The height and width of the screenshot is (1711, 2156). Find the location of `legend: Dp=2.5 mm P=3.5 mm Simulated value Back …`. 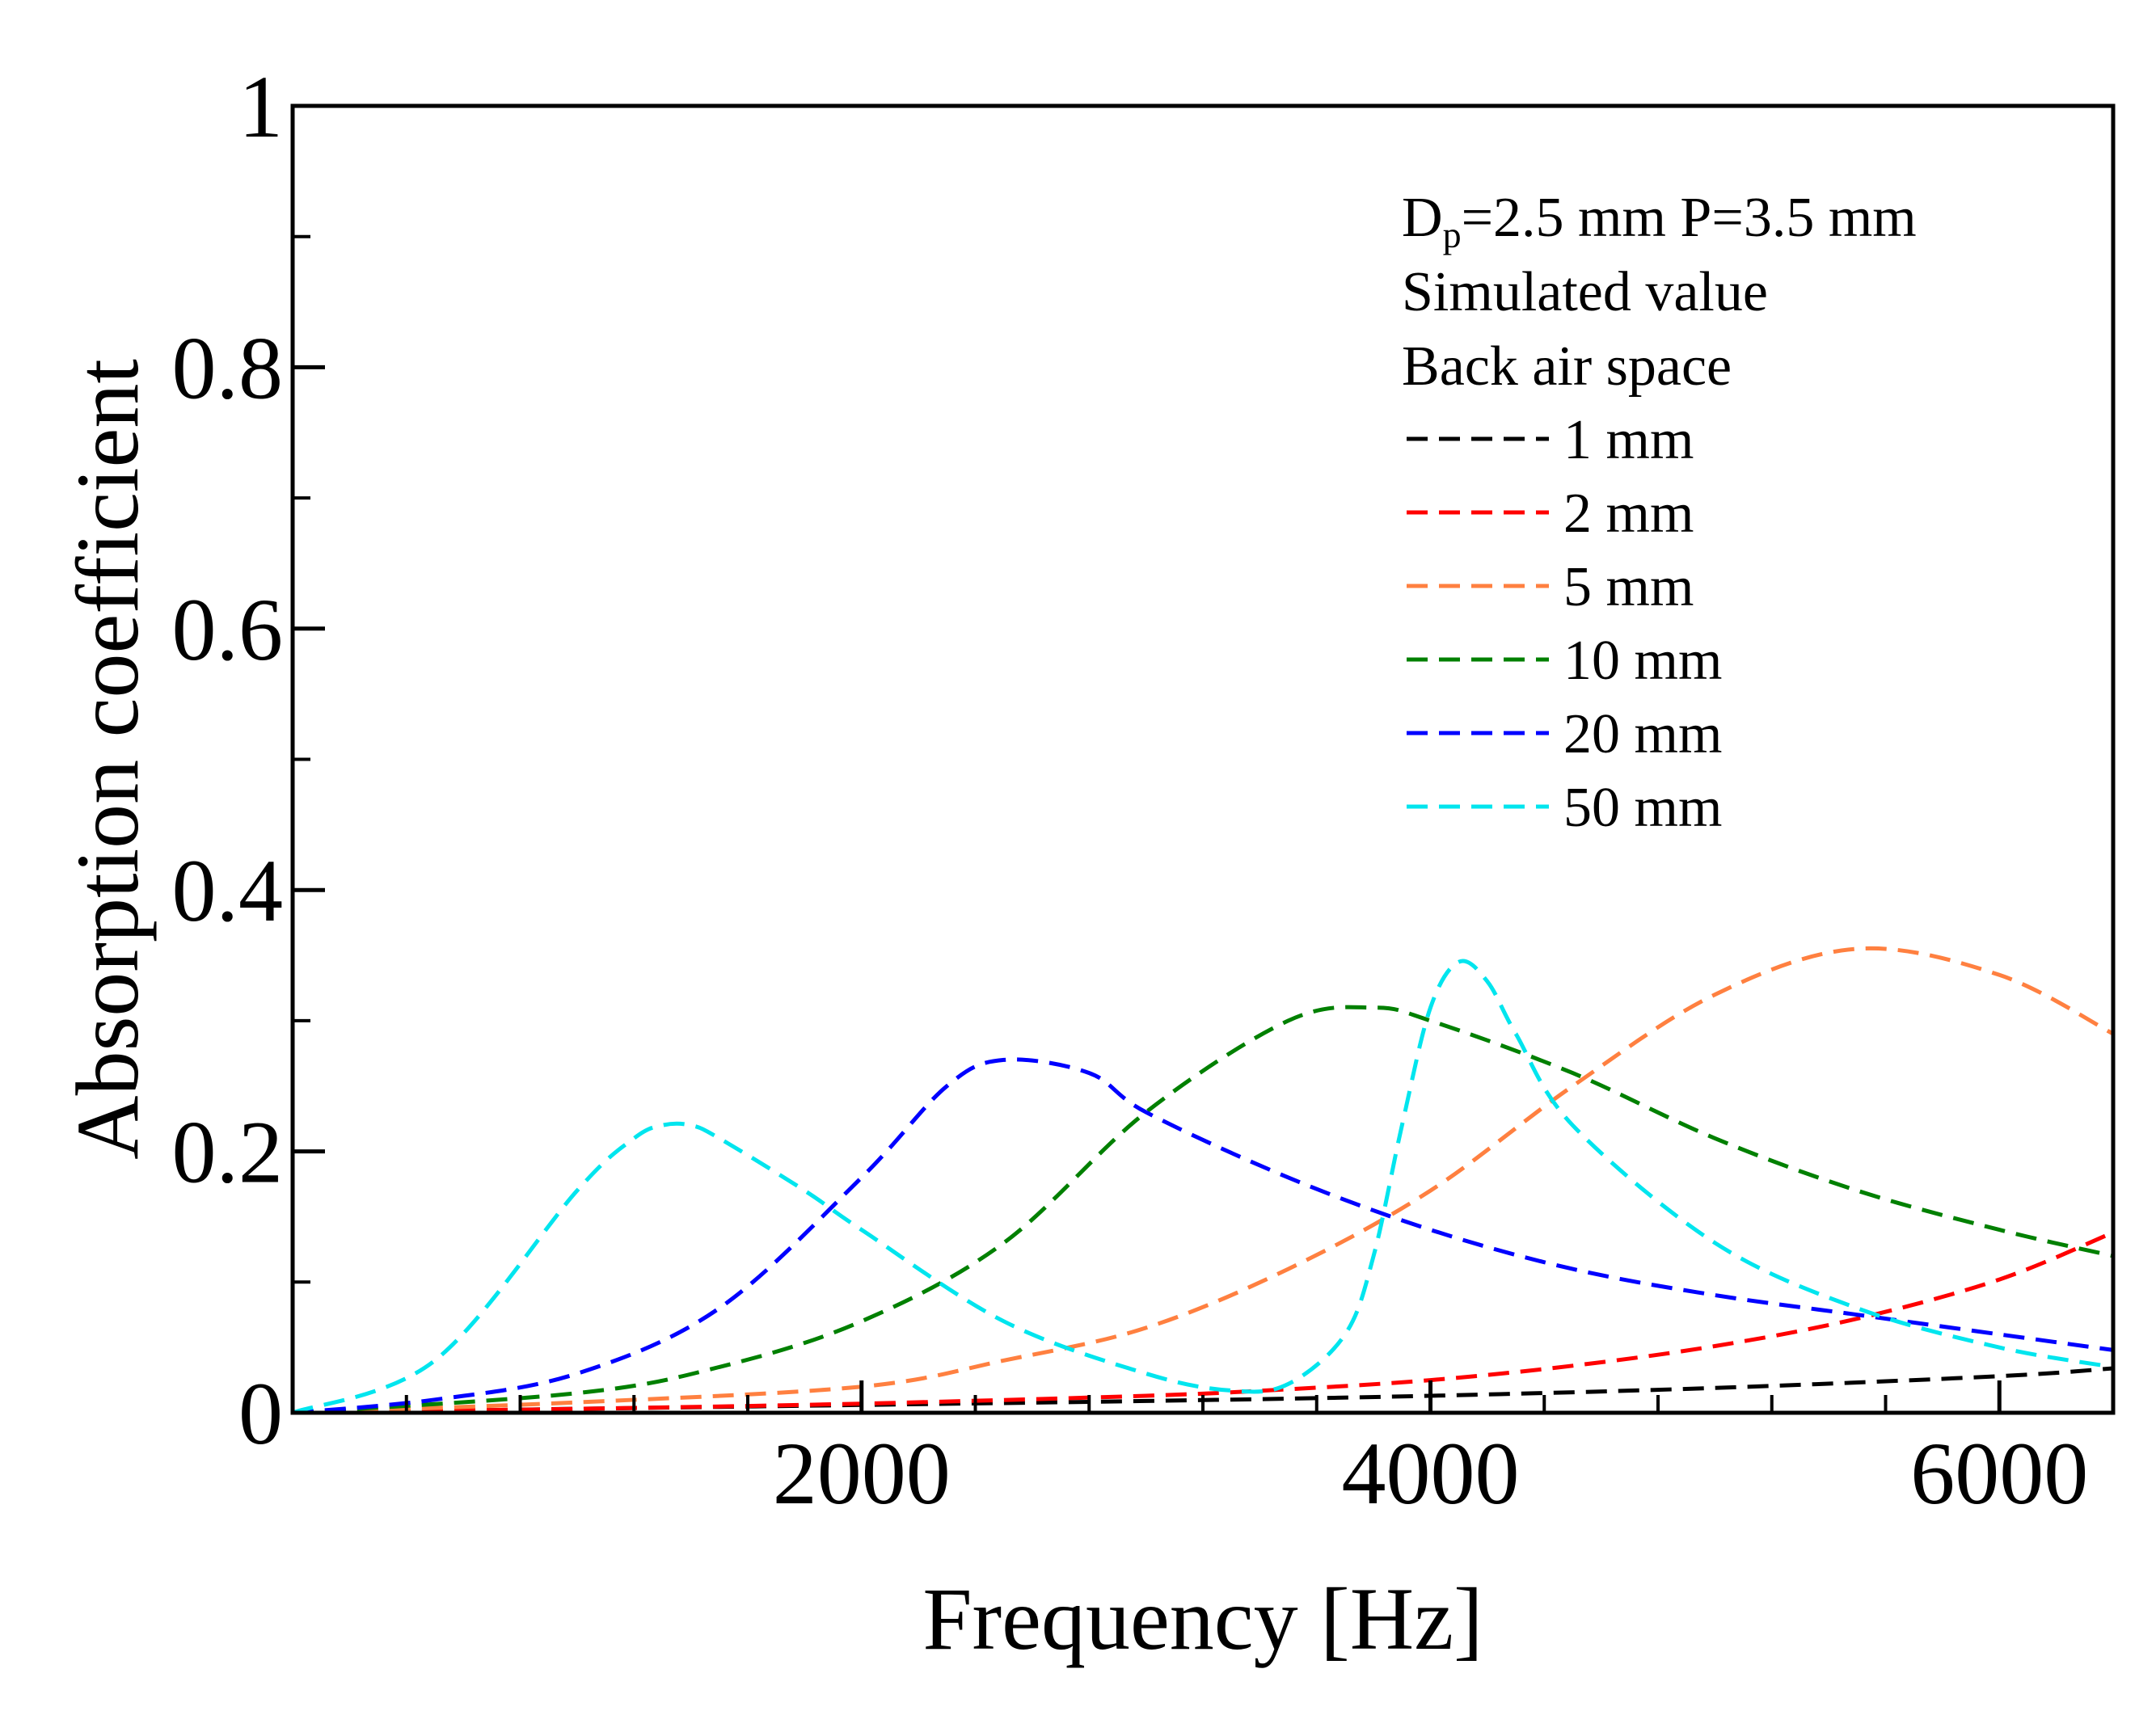

legend: Dp=2.5 mm P=3.5 mm Simulated value Back … is located at coordinates (1660, 513).